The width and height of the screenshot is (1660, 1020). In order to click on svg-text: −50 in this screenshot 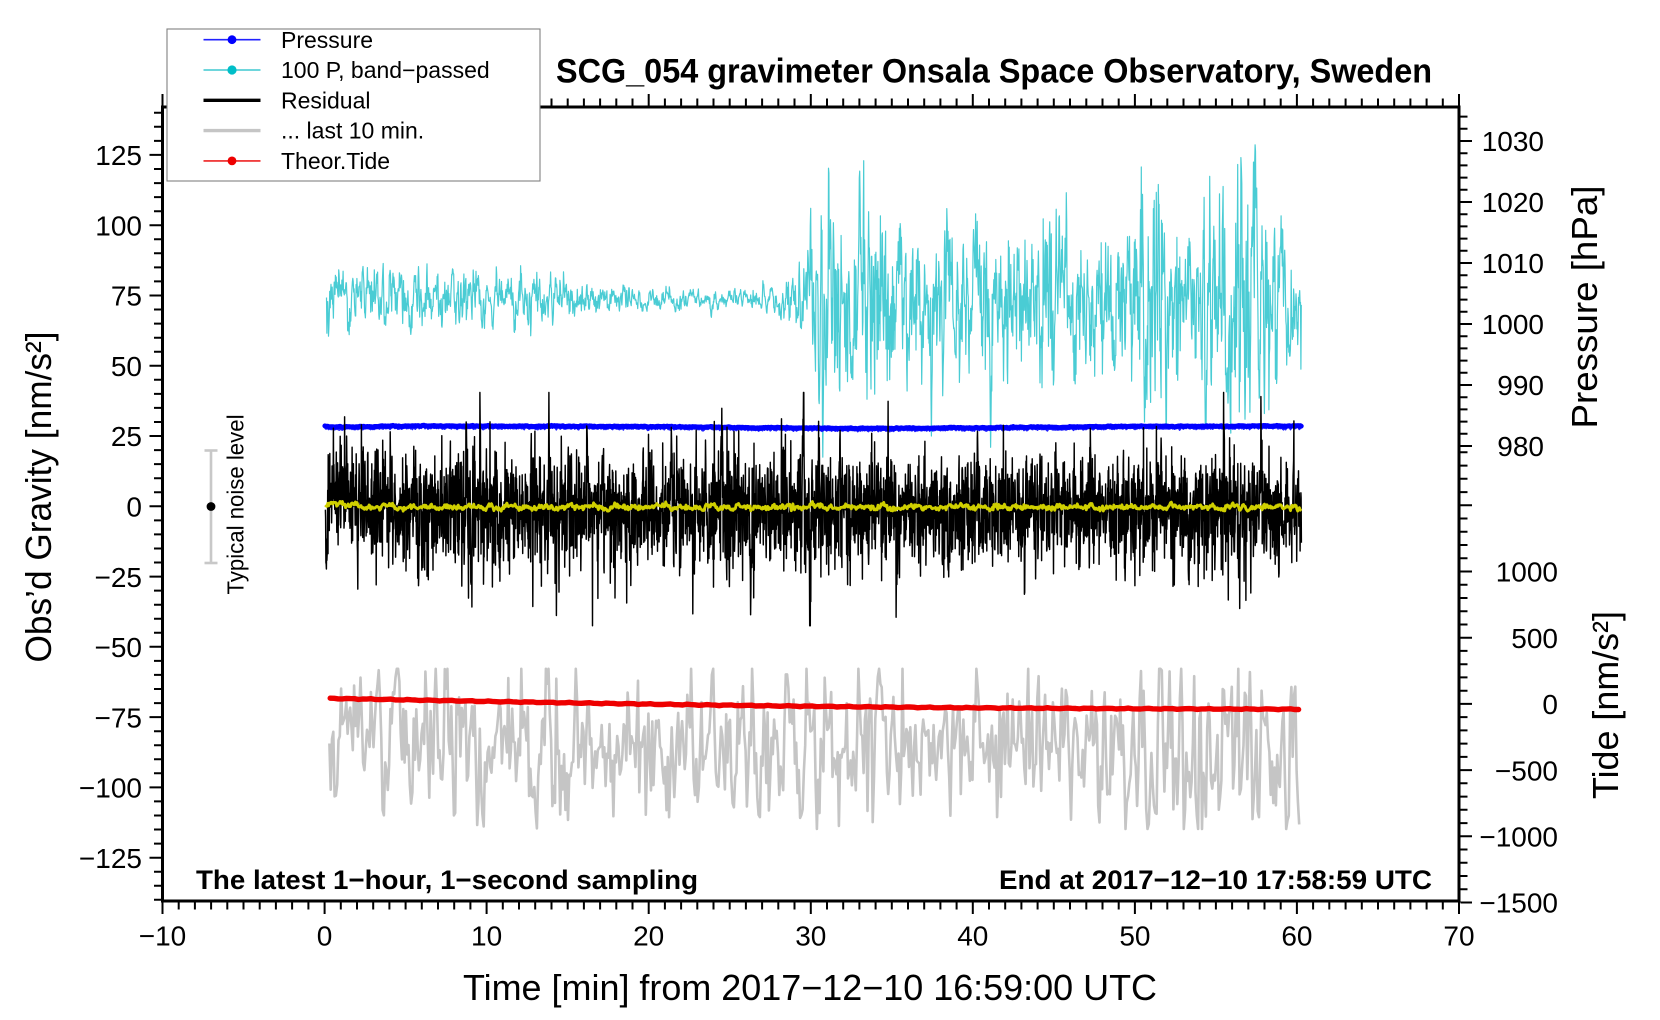, I will do `click(119, 647)`.